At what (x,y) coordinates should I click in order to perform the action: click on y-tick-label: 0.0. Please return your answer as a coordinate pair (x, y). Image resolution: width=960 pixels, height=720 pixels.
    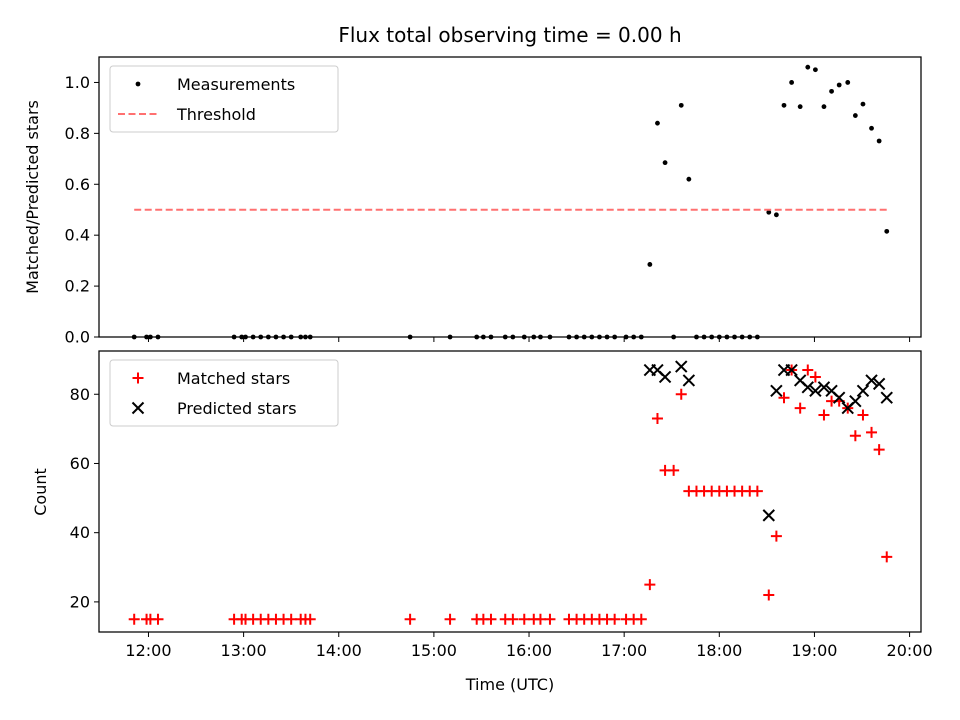
    Looking at the image, I should click on (77, 337).